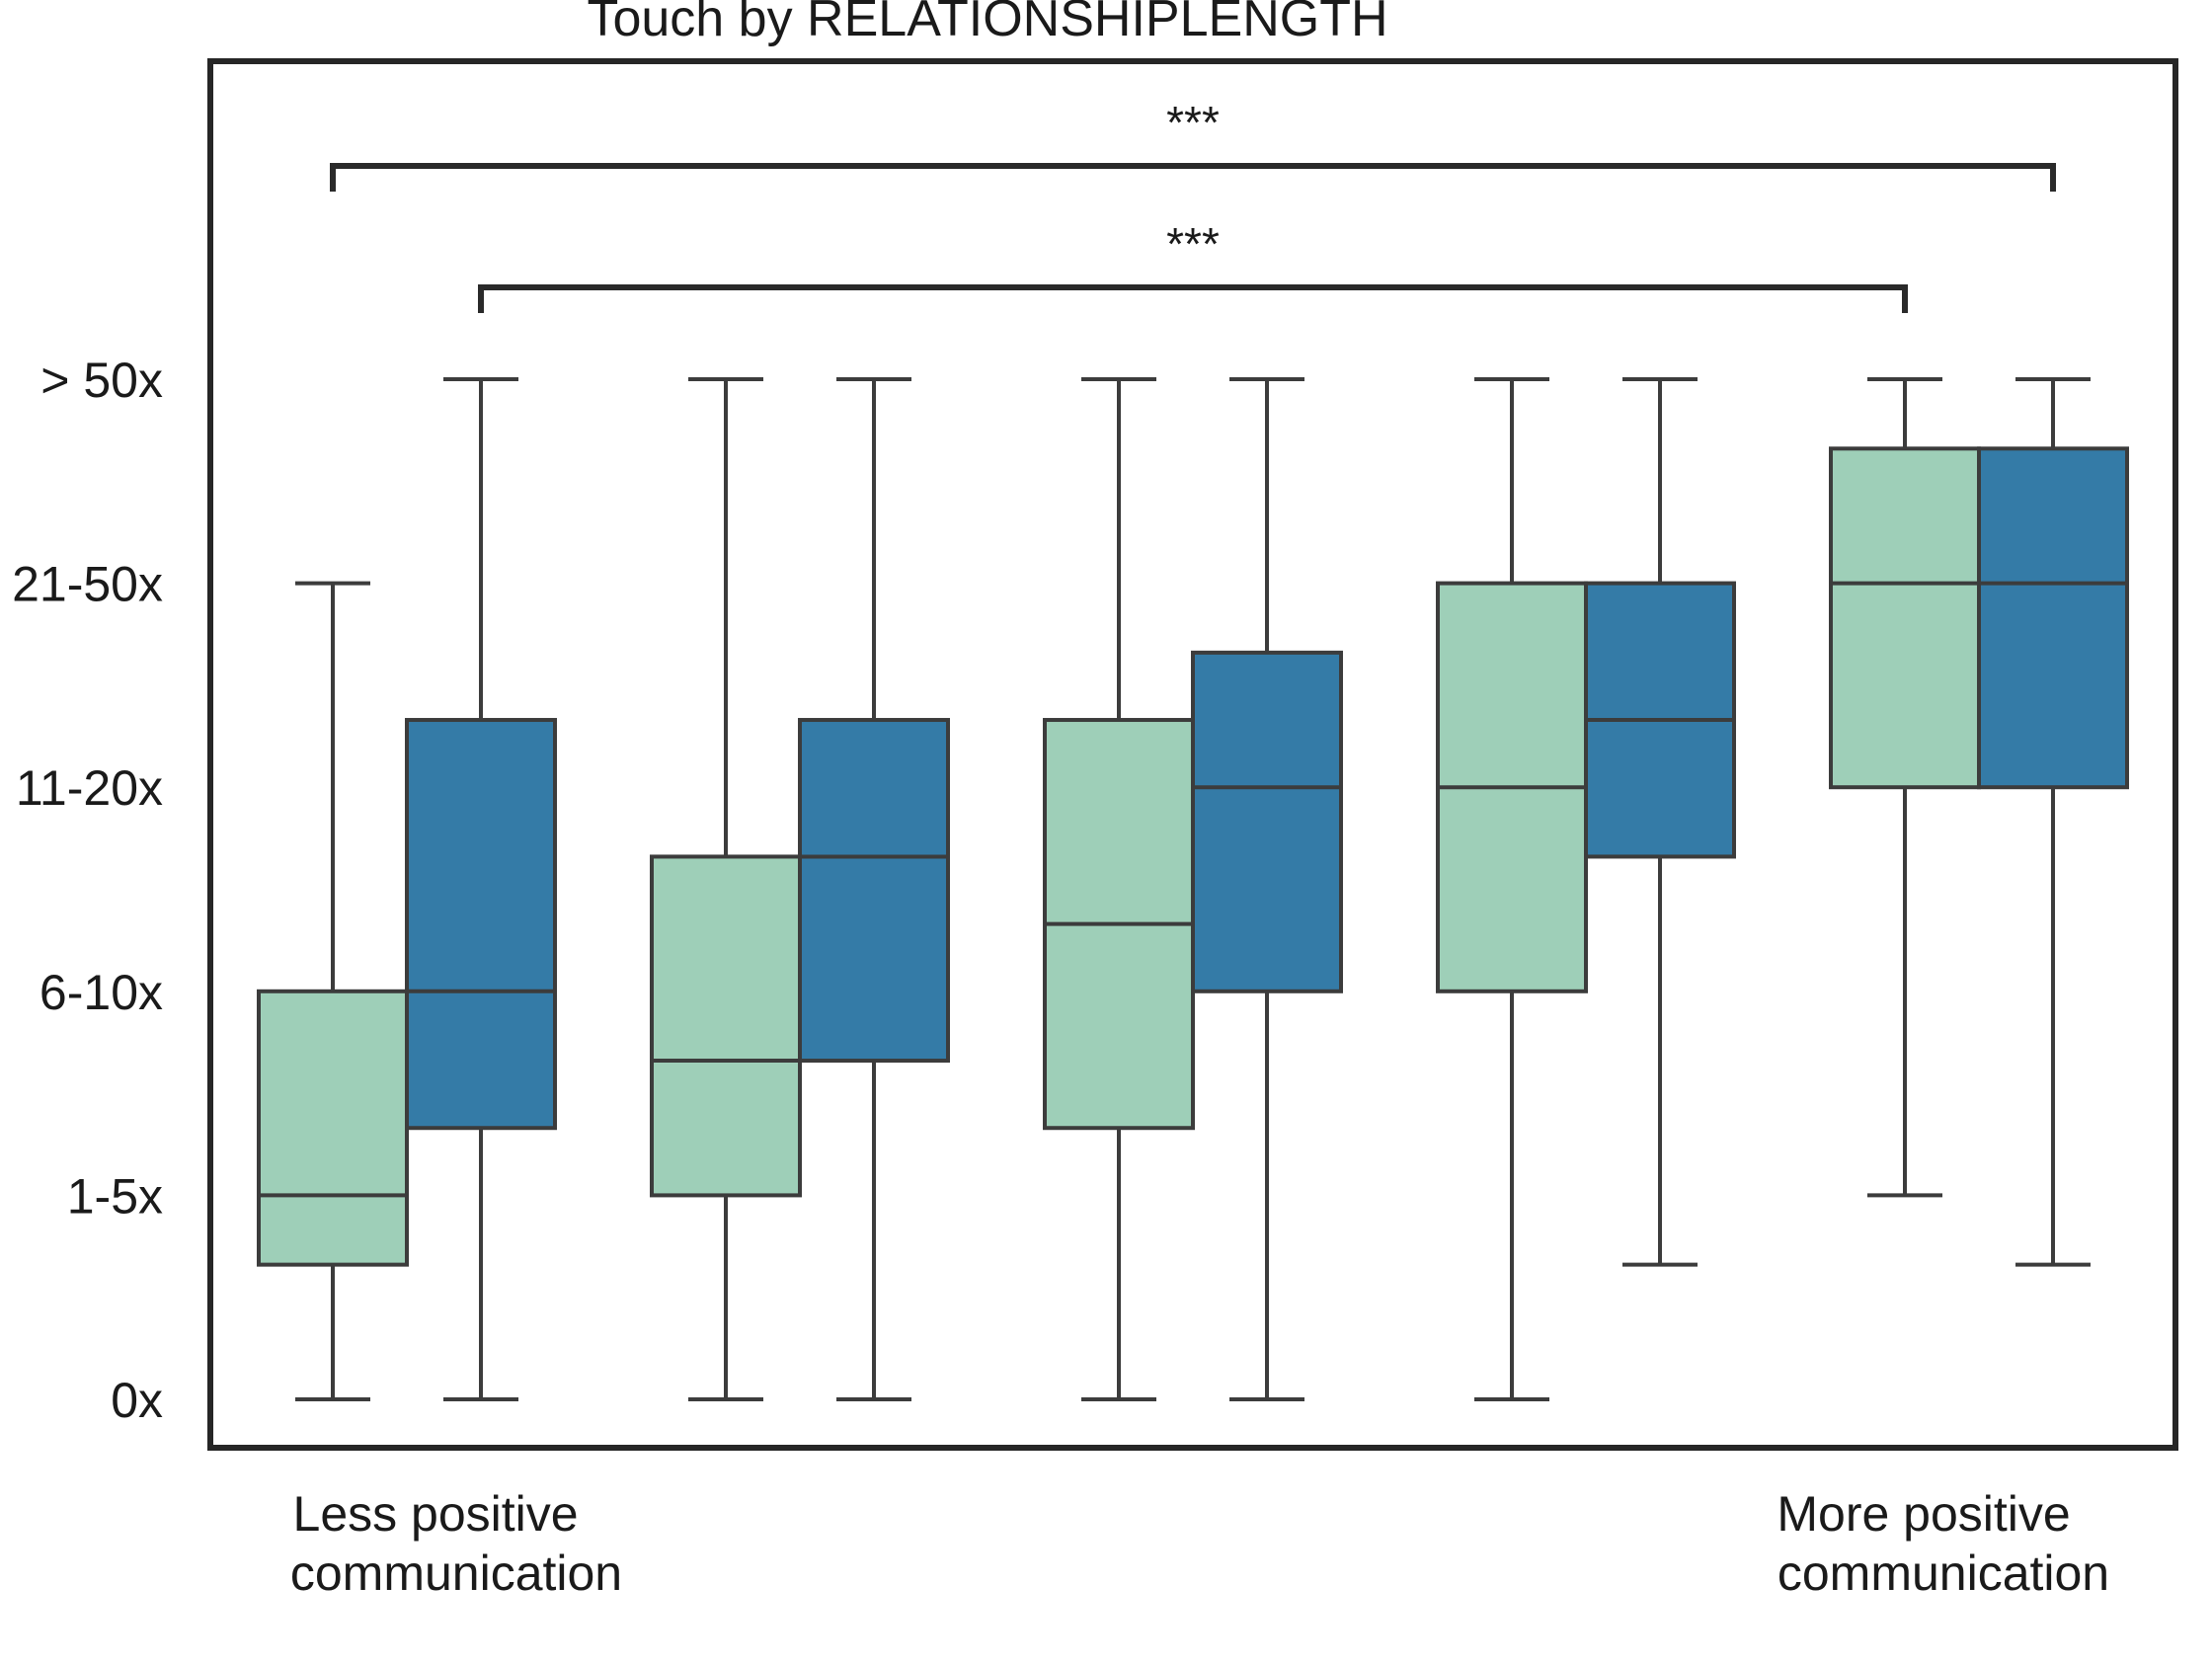  What do you see at coordinates (88, 890) in the screenshot?
I see `y-axis-tick-labels: 0x 1-5x 6-10x 11-20x 21-50x > 50x` at bounding box center [88, 890].